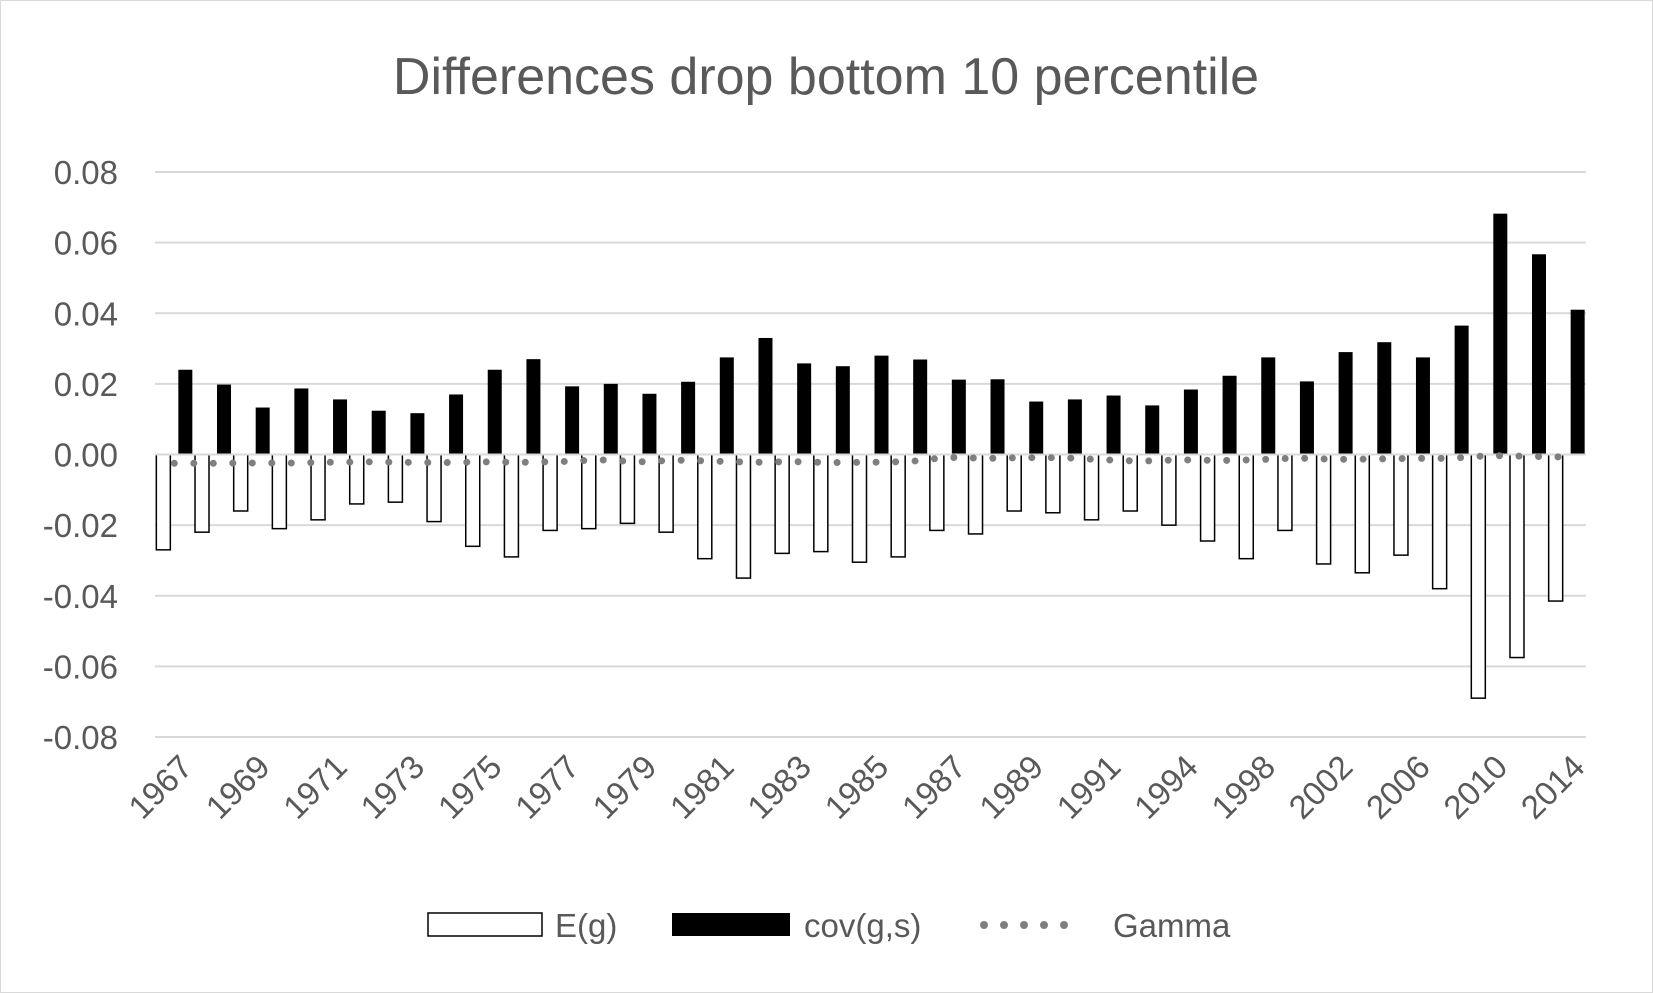  What do you see at coordinates (238, 787) in the screenshot?
I see `x-tick-label: 1969` at bounding box center [238, 787].